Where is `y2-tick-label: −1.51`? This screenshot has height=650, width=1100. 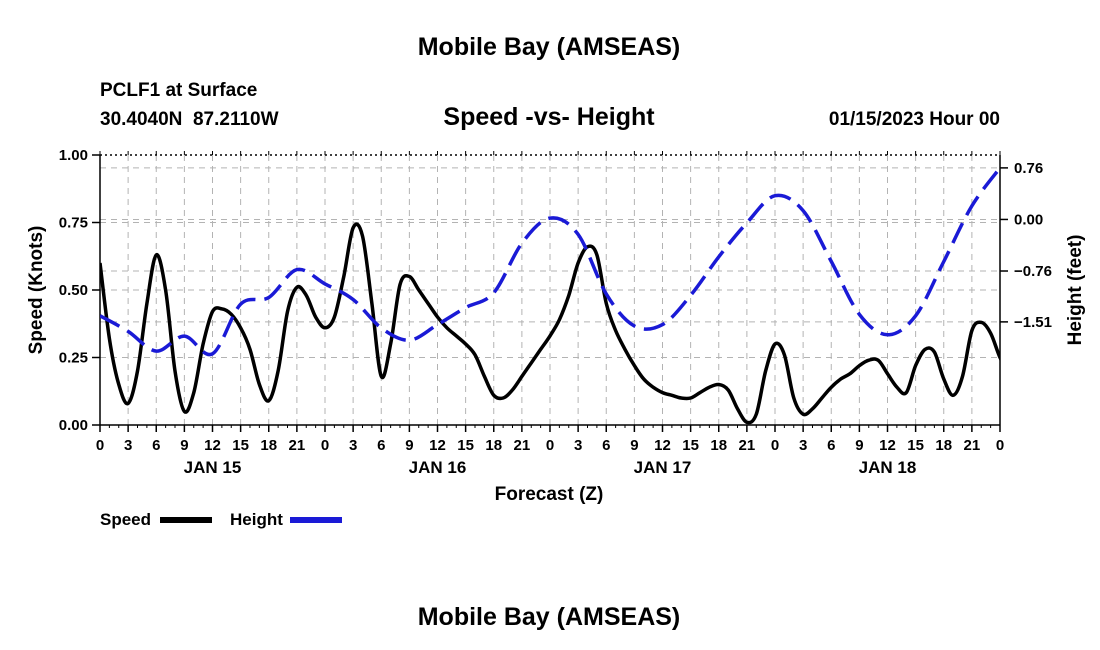
y2-tick-label: −1.51 is located at coordinates (1033, 322).